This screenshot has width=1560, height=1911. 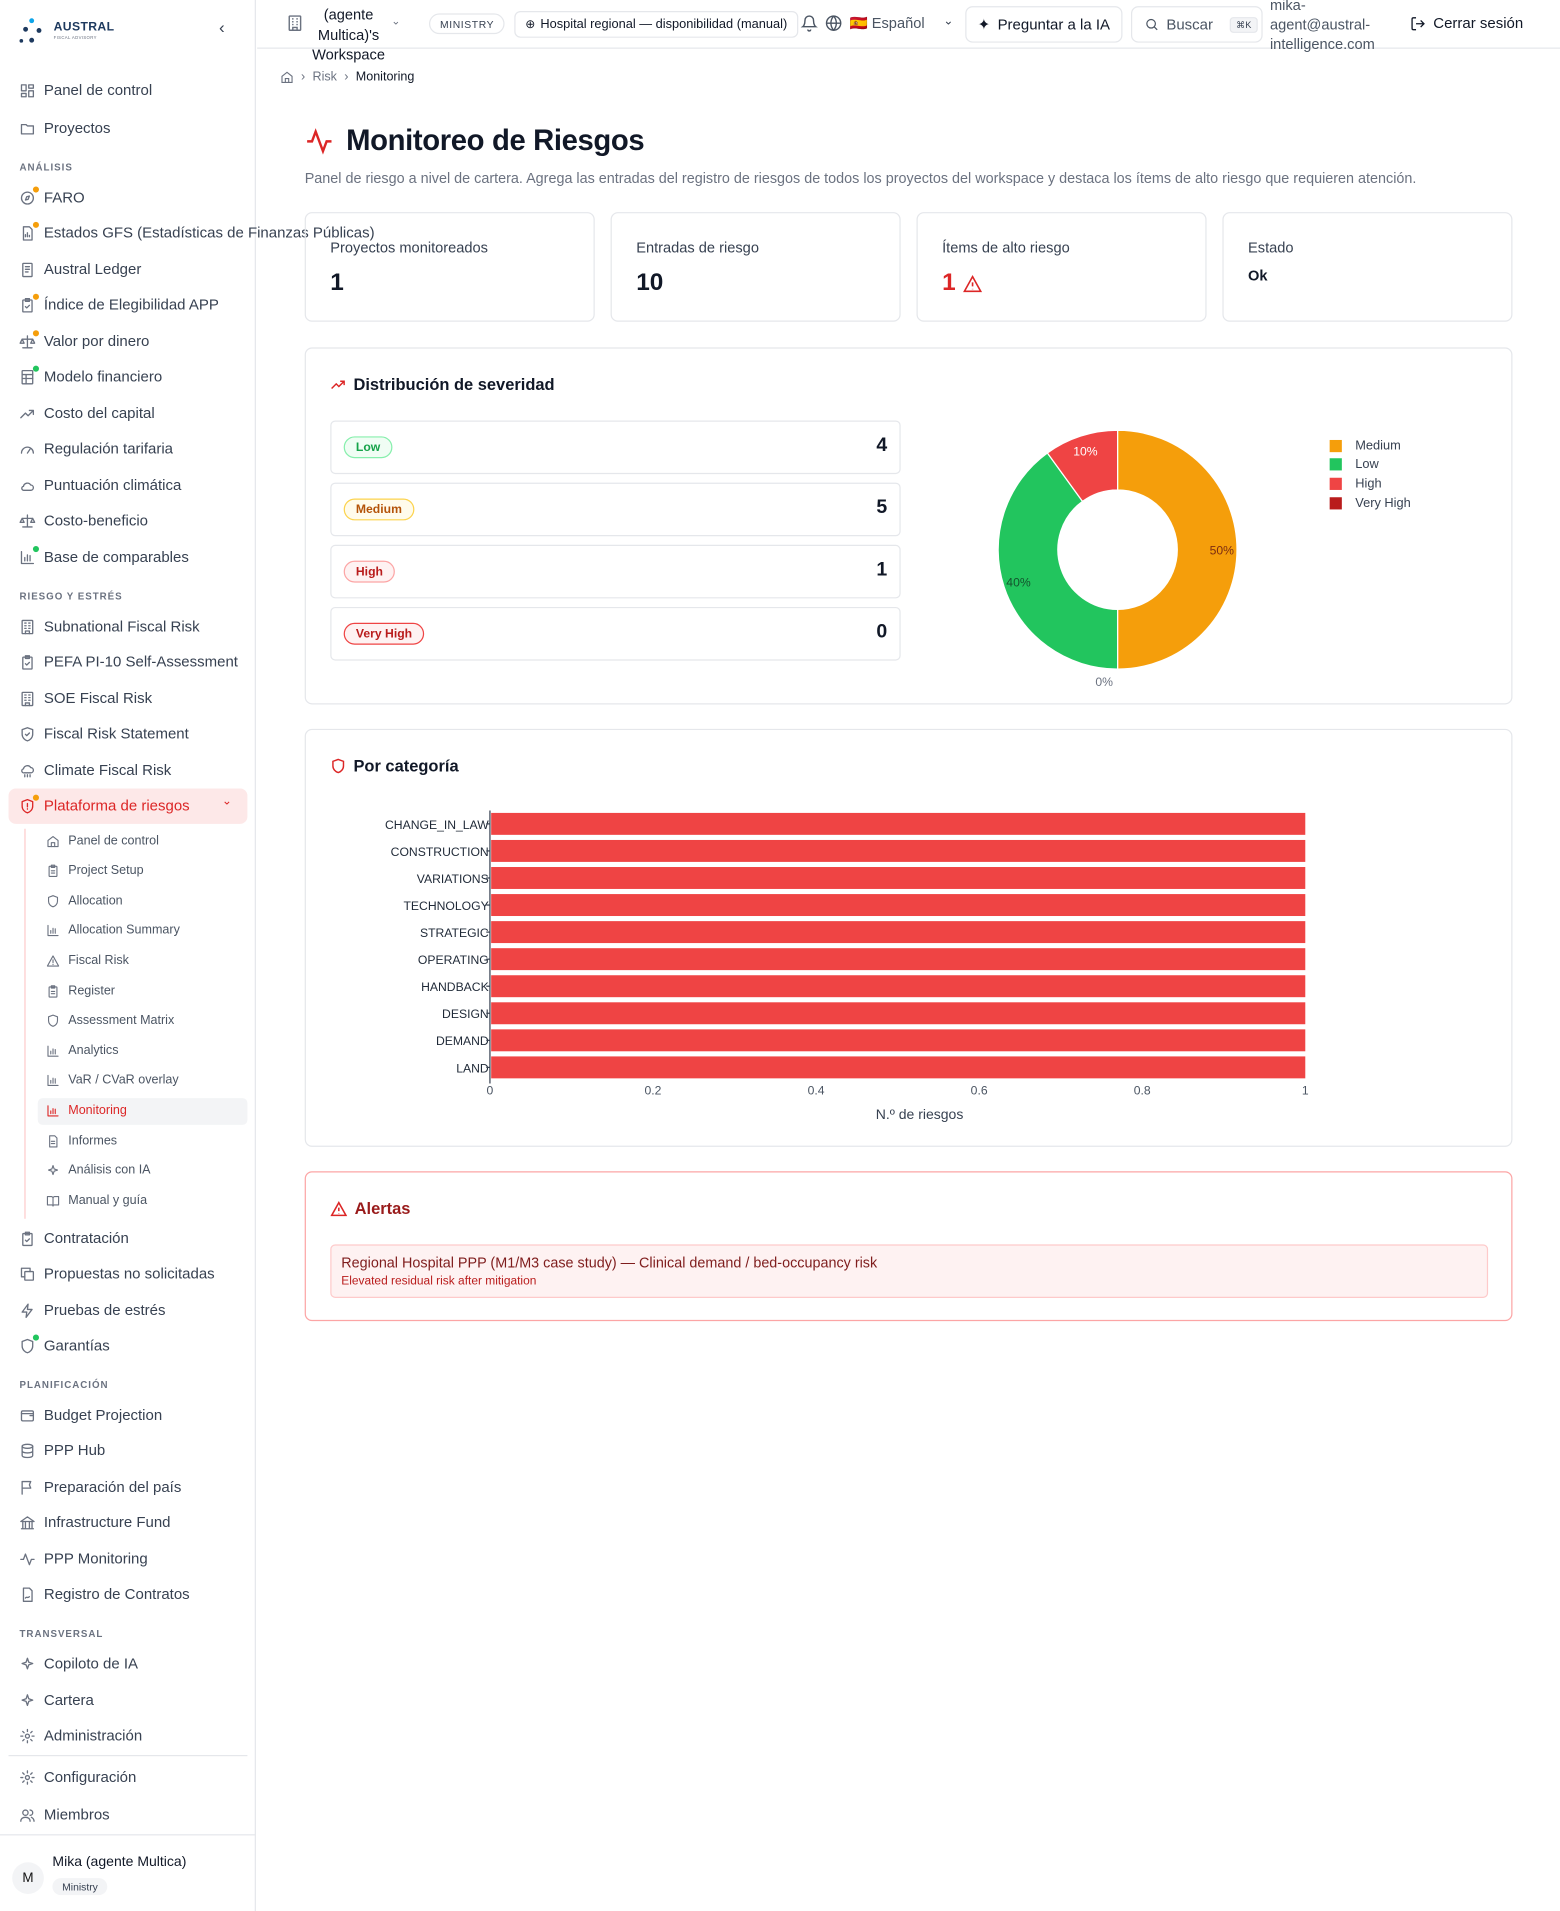 What do you see at coordinates (1370, 483) in the screenshot?
I see `legend-item: High` at bounding box center [1370, 483].